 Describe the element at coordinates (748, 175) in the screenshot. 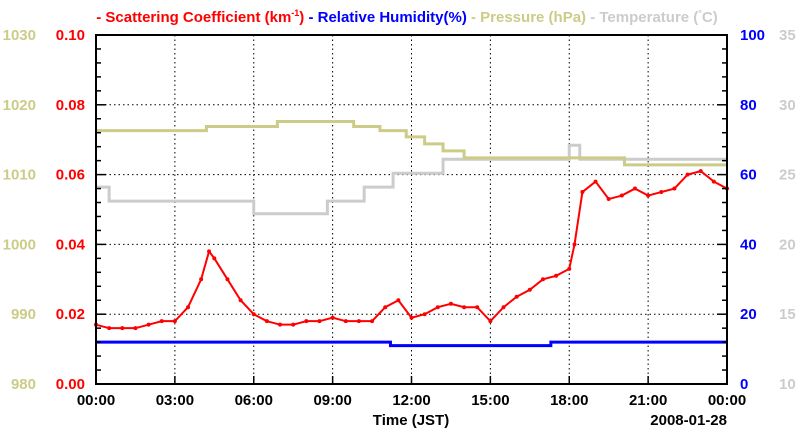

I see `humidity-tick-label: 60` at that location.